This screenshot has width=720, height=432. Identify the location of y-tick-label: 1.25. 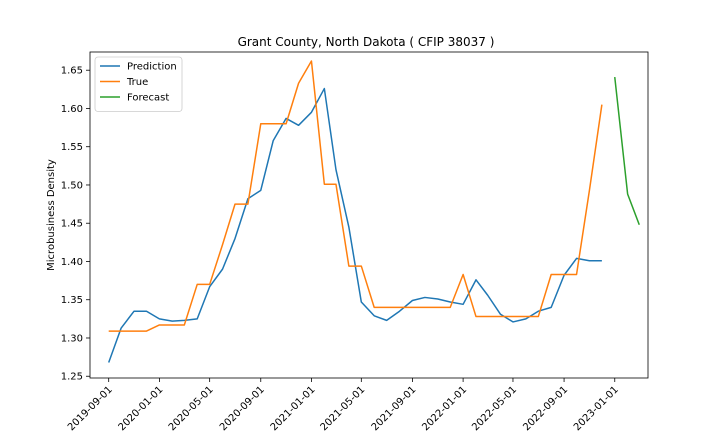
(72, 377).